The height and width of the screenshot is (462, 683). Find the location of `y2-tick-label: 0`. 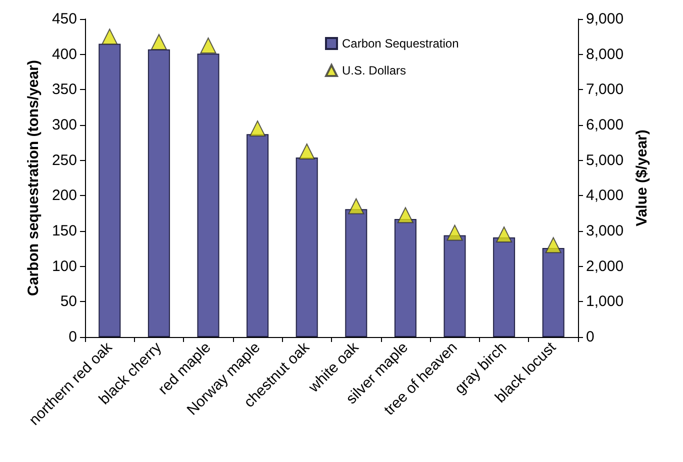

y2-tick-label: 0 is located at coordinates (590, 337).